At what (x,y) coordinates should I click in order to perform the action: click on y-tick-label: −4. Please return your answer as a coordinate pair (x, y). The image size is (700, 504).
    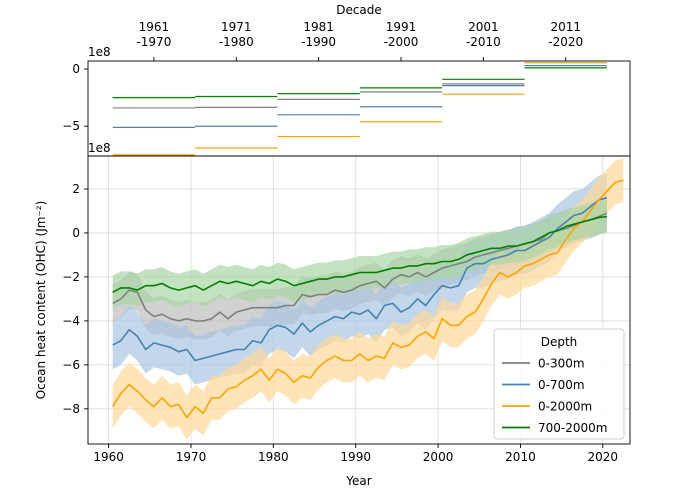
    Looking at the image, I should click on (71, 321).